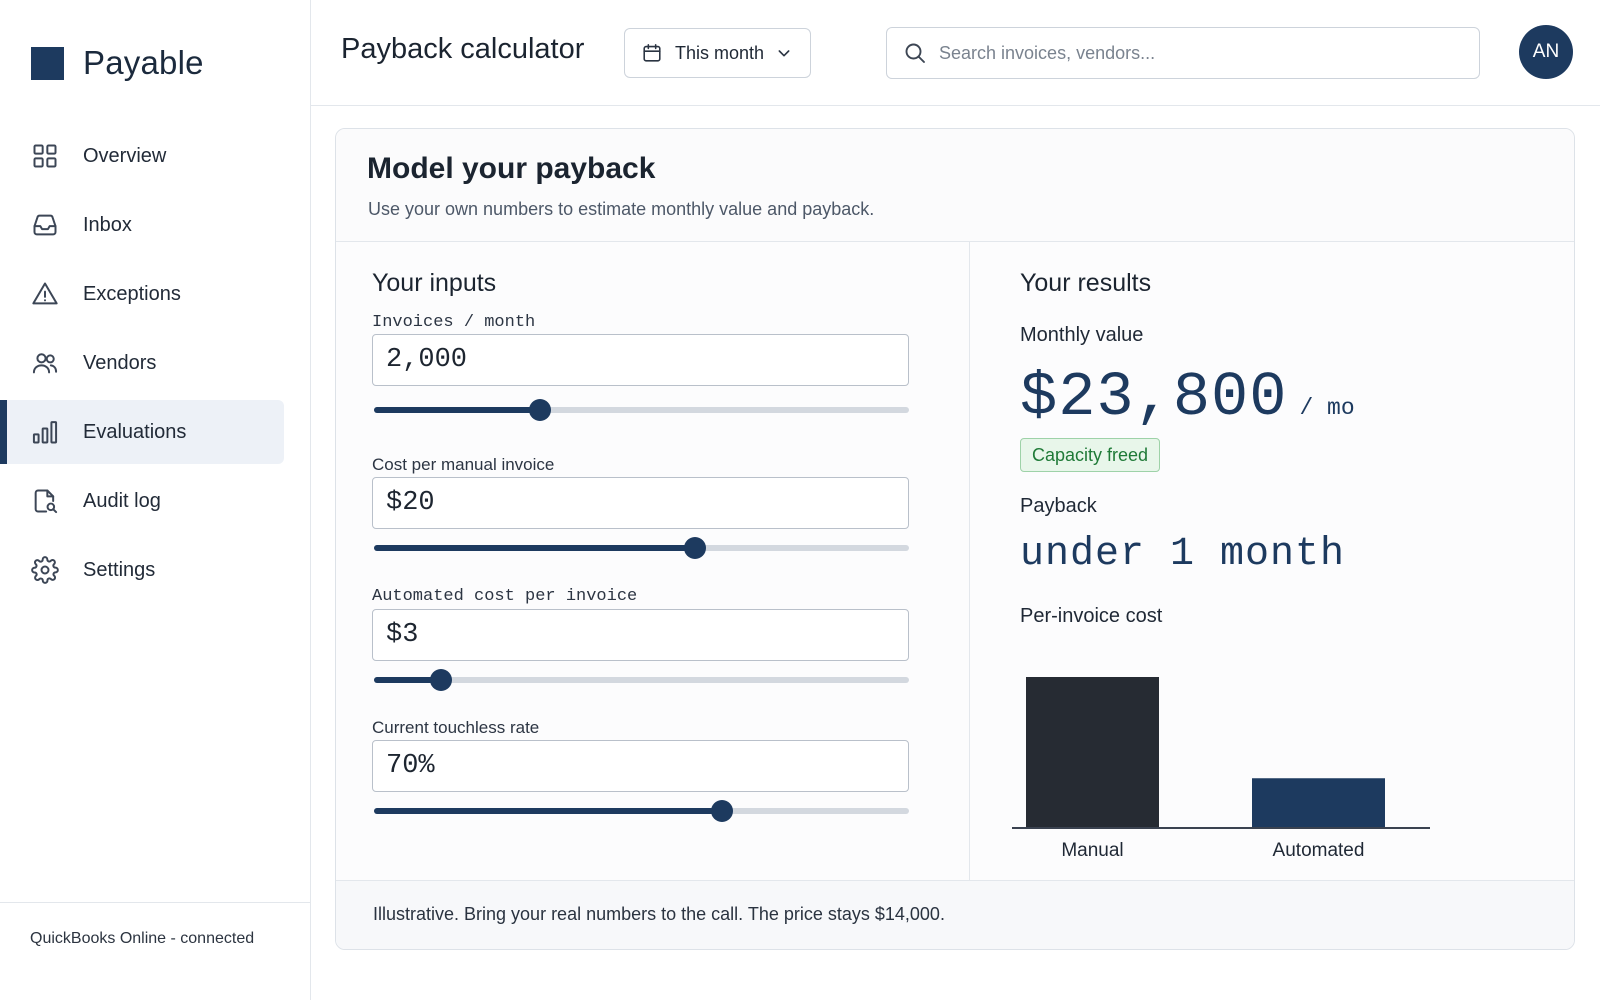  What do you see at coordinates (784, 53) in the screenshot?
I see `chevron-down-icon` at bounding box center [784, 53].